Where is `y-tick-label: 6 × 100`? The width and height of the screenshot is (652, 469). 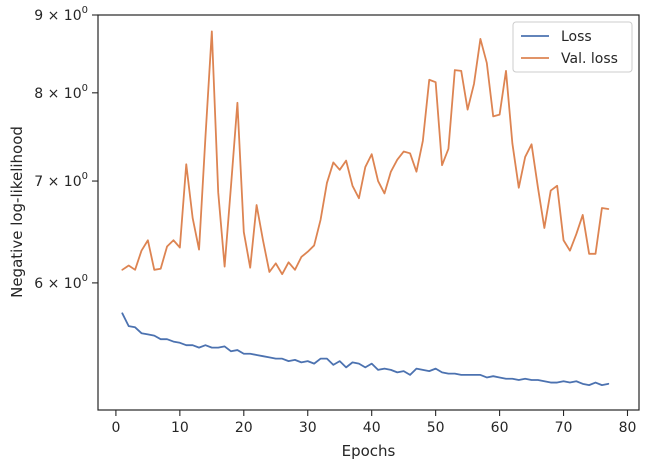 y-tick-label: 6 × 100 is located at coordinates (61, 282).